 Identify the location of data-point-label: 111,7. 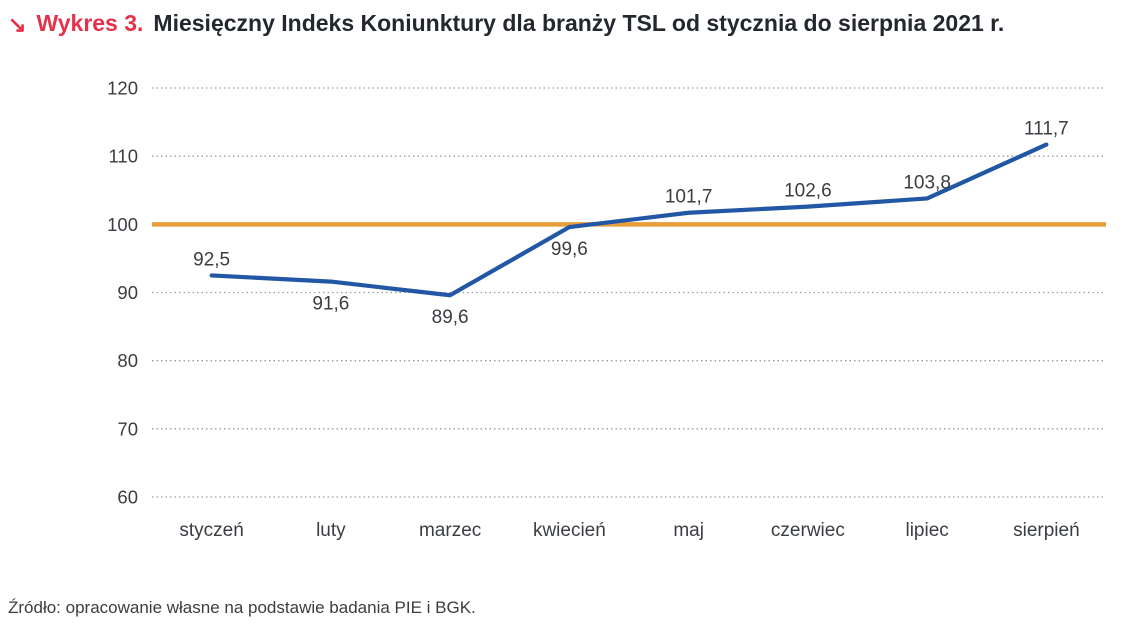
(1046, 129).